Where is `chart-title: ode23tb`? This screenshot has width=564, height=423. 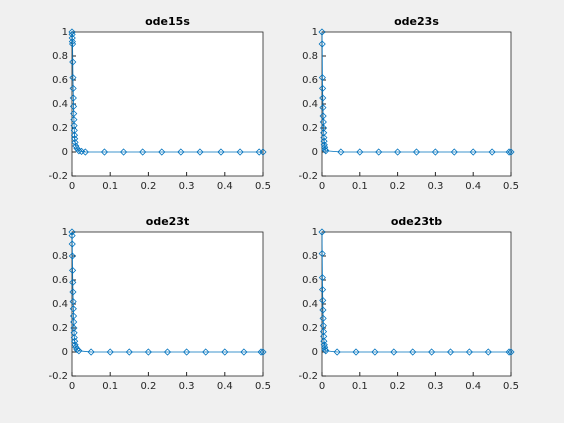
chart-title: ode23tb is located at coordinates (416, 221).